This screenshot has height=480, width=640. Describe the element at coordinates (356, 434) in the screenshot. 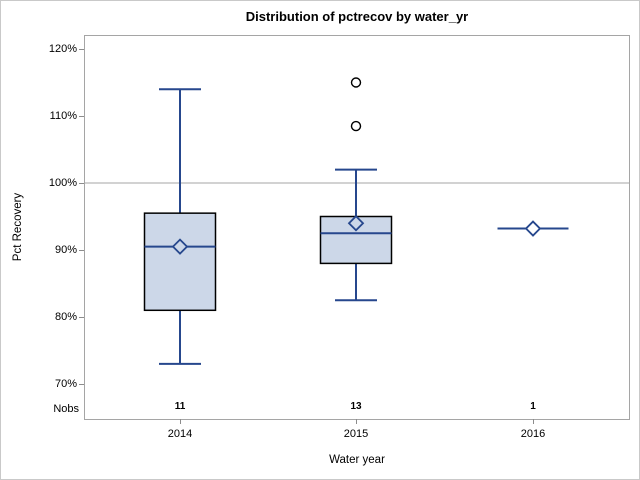

I see `x-tick-label: 2015` at that location.